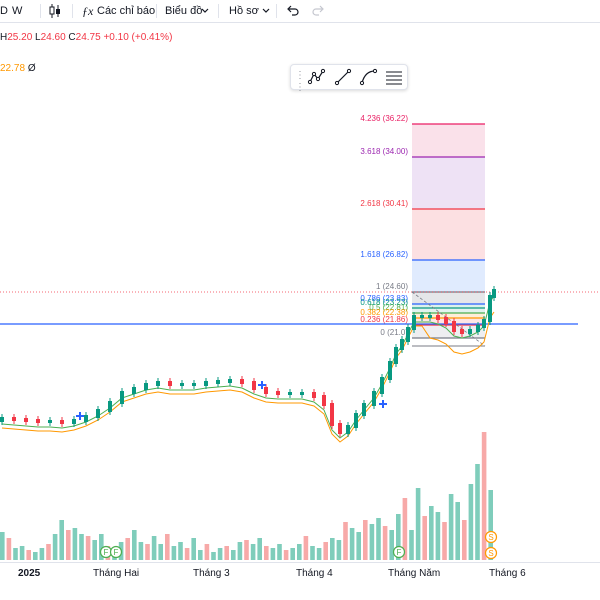  Describe the element at coordinates (126, 11) in the screenshot. I see `indicators-button: Các chỉ báo` at that location.